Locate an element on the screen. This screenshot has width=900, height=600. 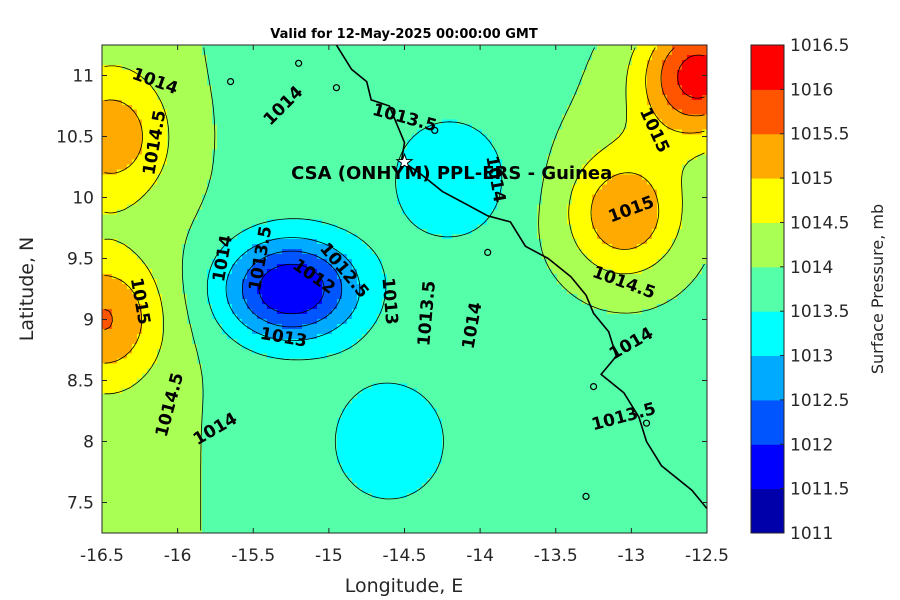
station-marker: CSA (ONHYM) PPL-ERS - Guinea is located at coordinates (451, 168).